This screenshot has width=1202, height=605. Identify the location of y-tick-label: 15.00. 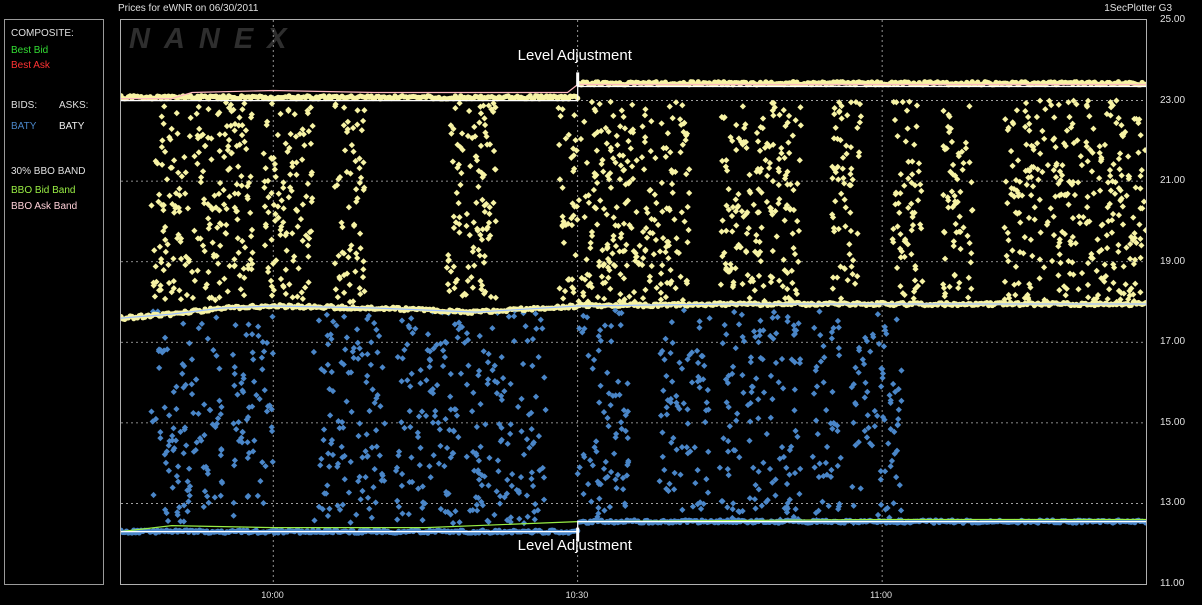
(1173, 422).